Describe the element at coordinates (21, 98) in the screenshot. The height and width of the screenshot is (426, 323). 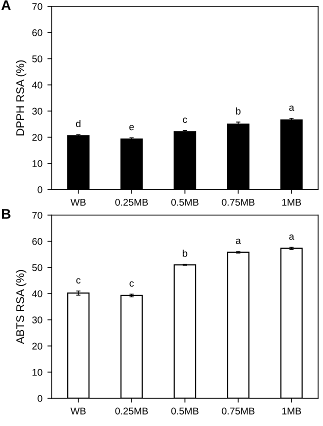
I see `y-axis-title: DPPH RSA (%)` at that location.